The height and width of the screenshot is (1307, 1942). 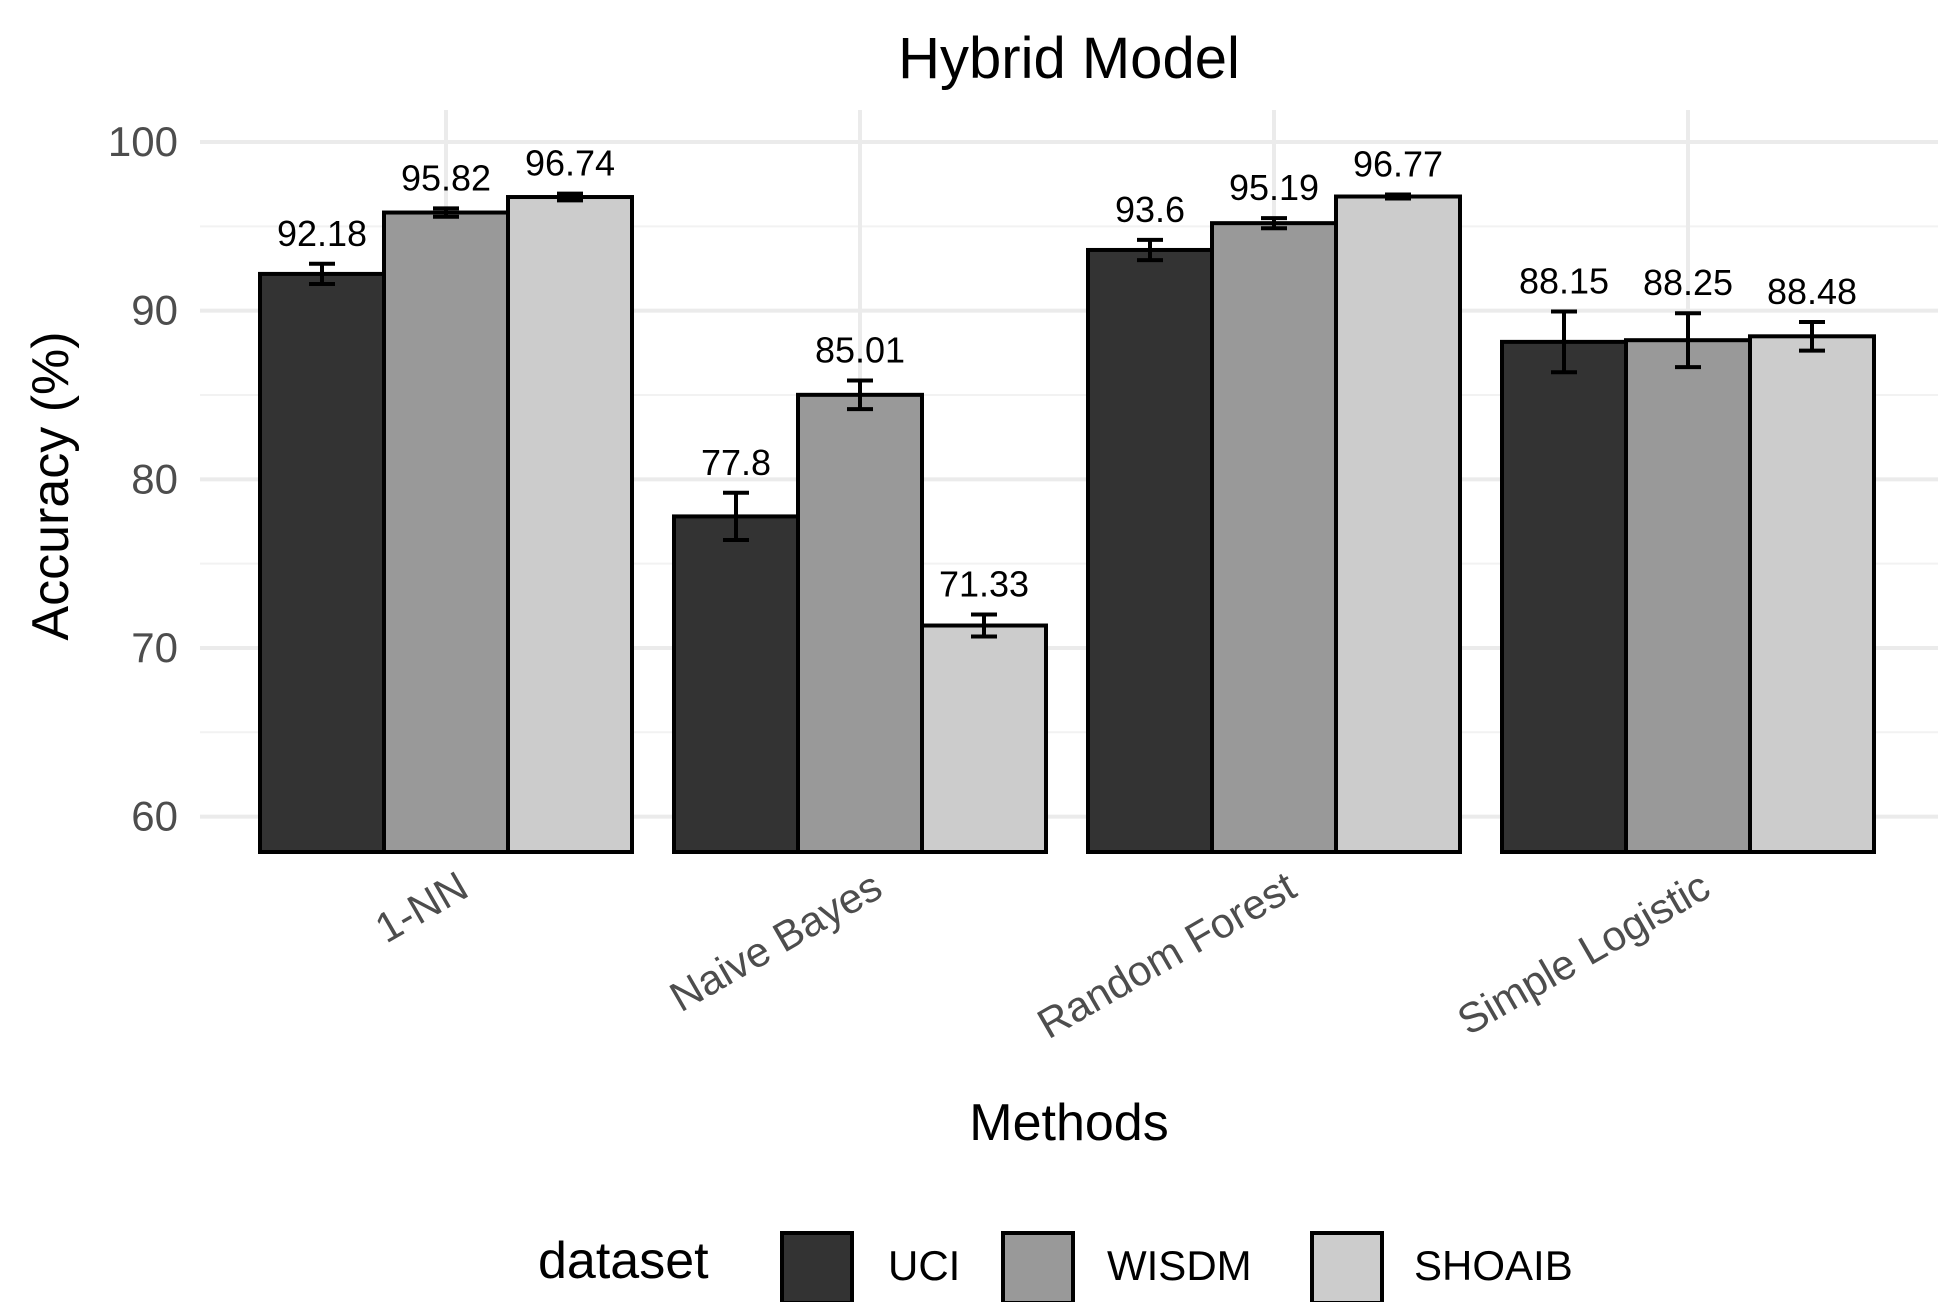 What do you see at coordinates (924, 1265) in the screenshot?
I see `legend-label: UCI` at bounding box center [924, 1265].